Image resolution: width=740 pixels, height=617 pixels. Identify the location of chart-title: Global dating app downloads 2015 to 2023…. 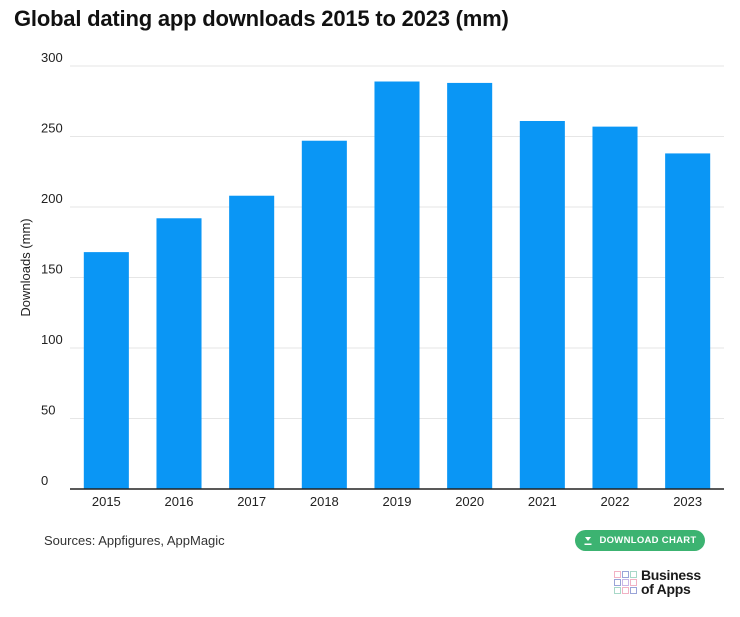
(261, 18).